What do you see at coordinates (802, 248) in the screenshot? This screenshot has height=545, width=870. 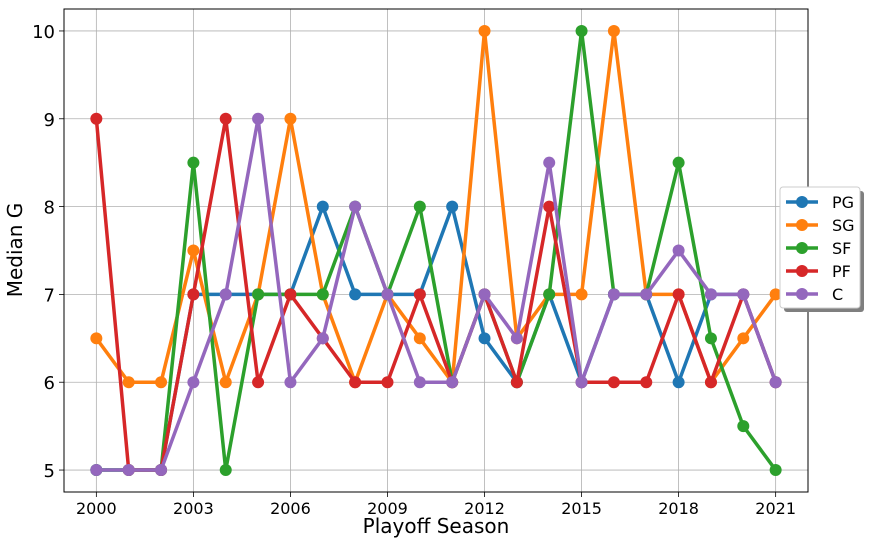 I see `legend-marker-sf` at bounding box center [802, 248].